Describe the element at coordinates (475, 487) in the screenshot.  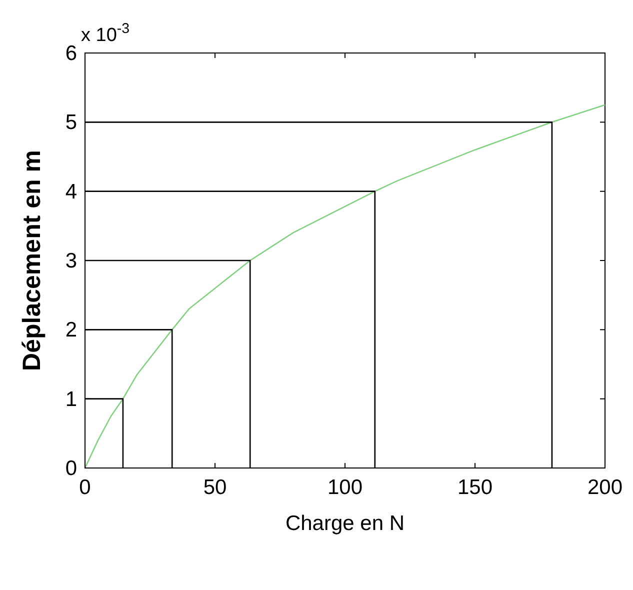
I see `x-tick-label: 150` at that location.